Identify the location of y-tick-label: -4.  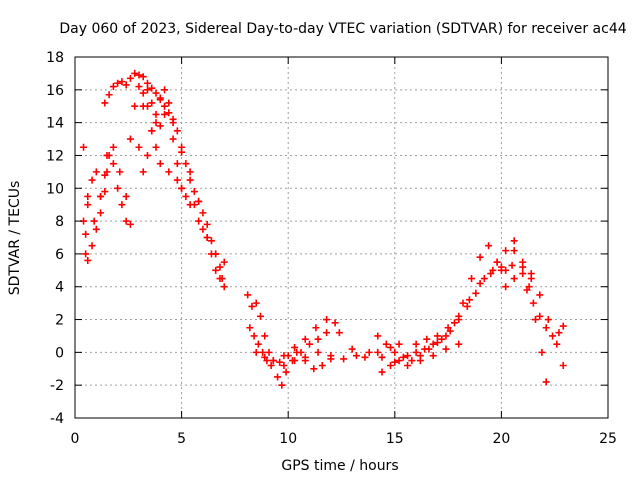
(57, 419).